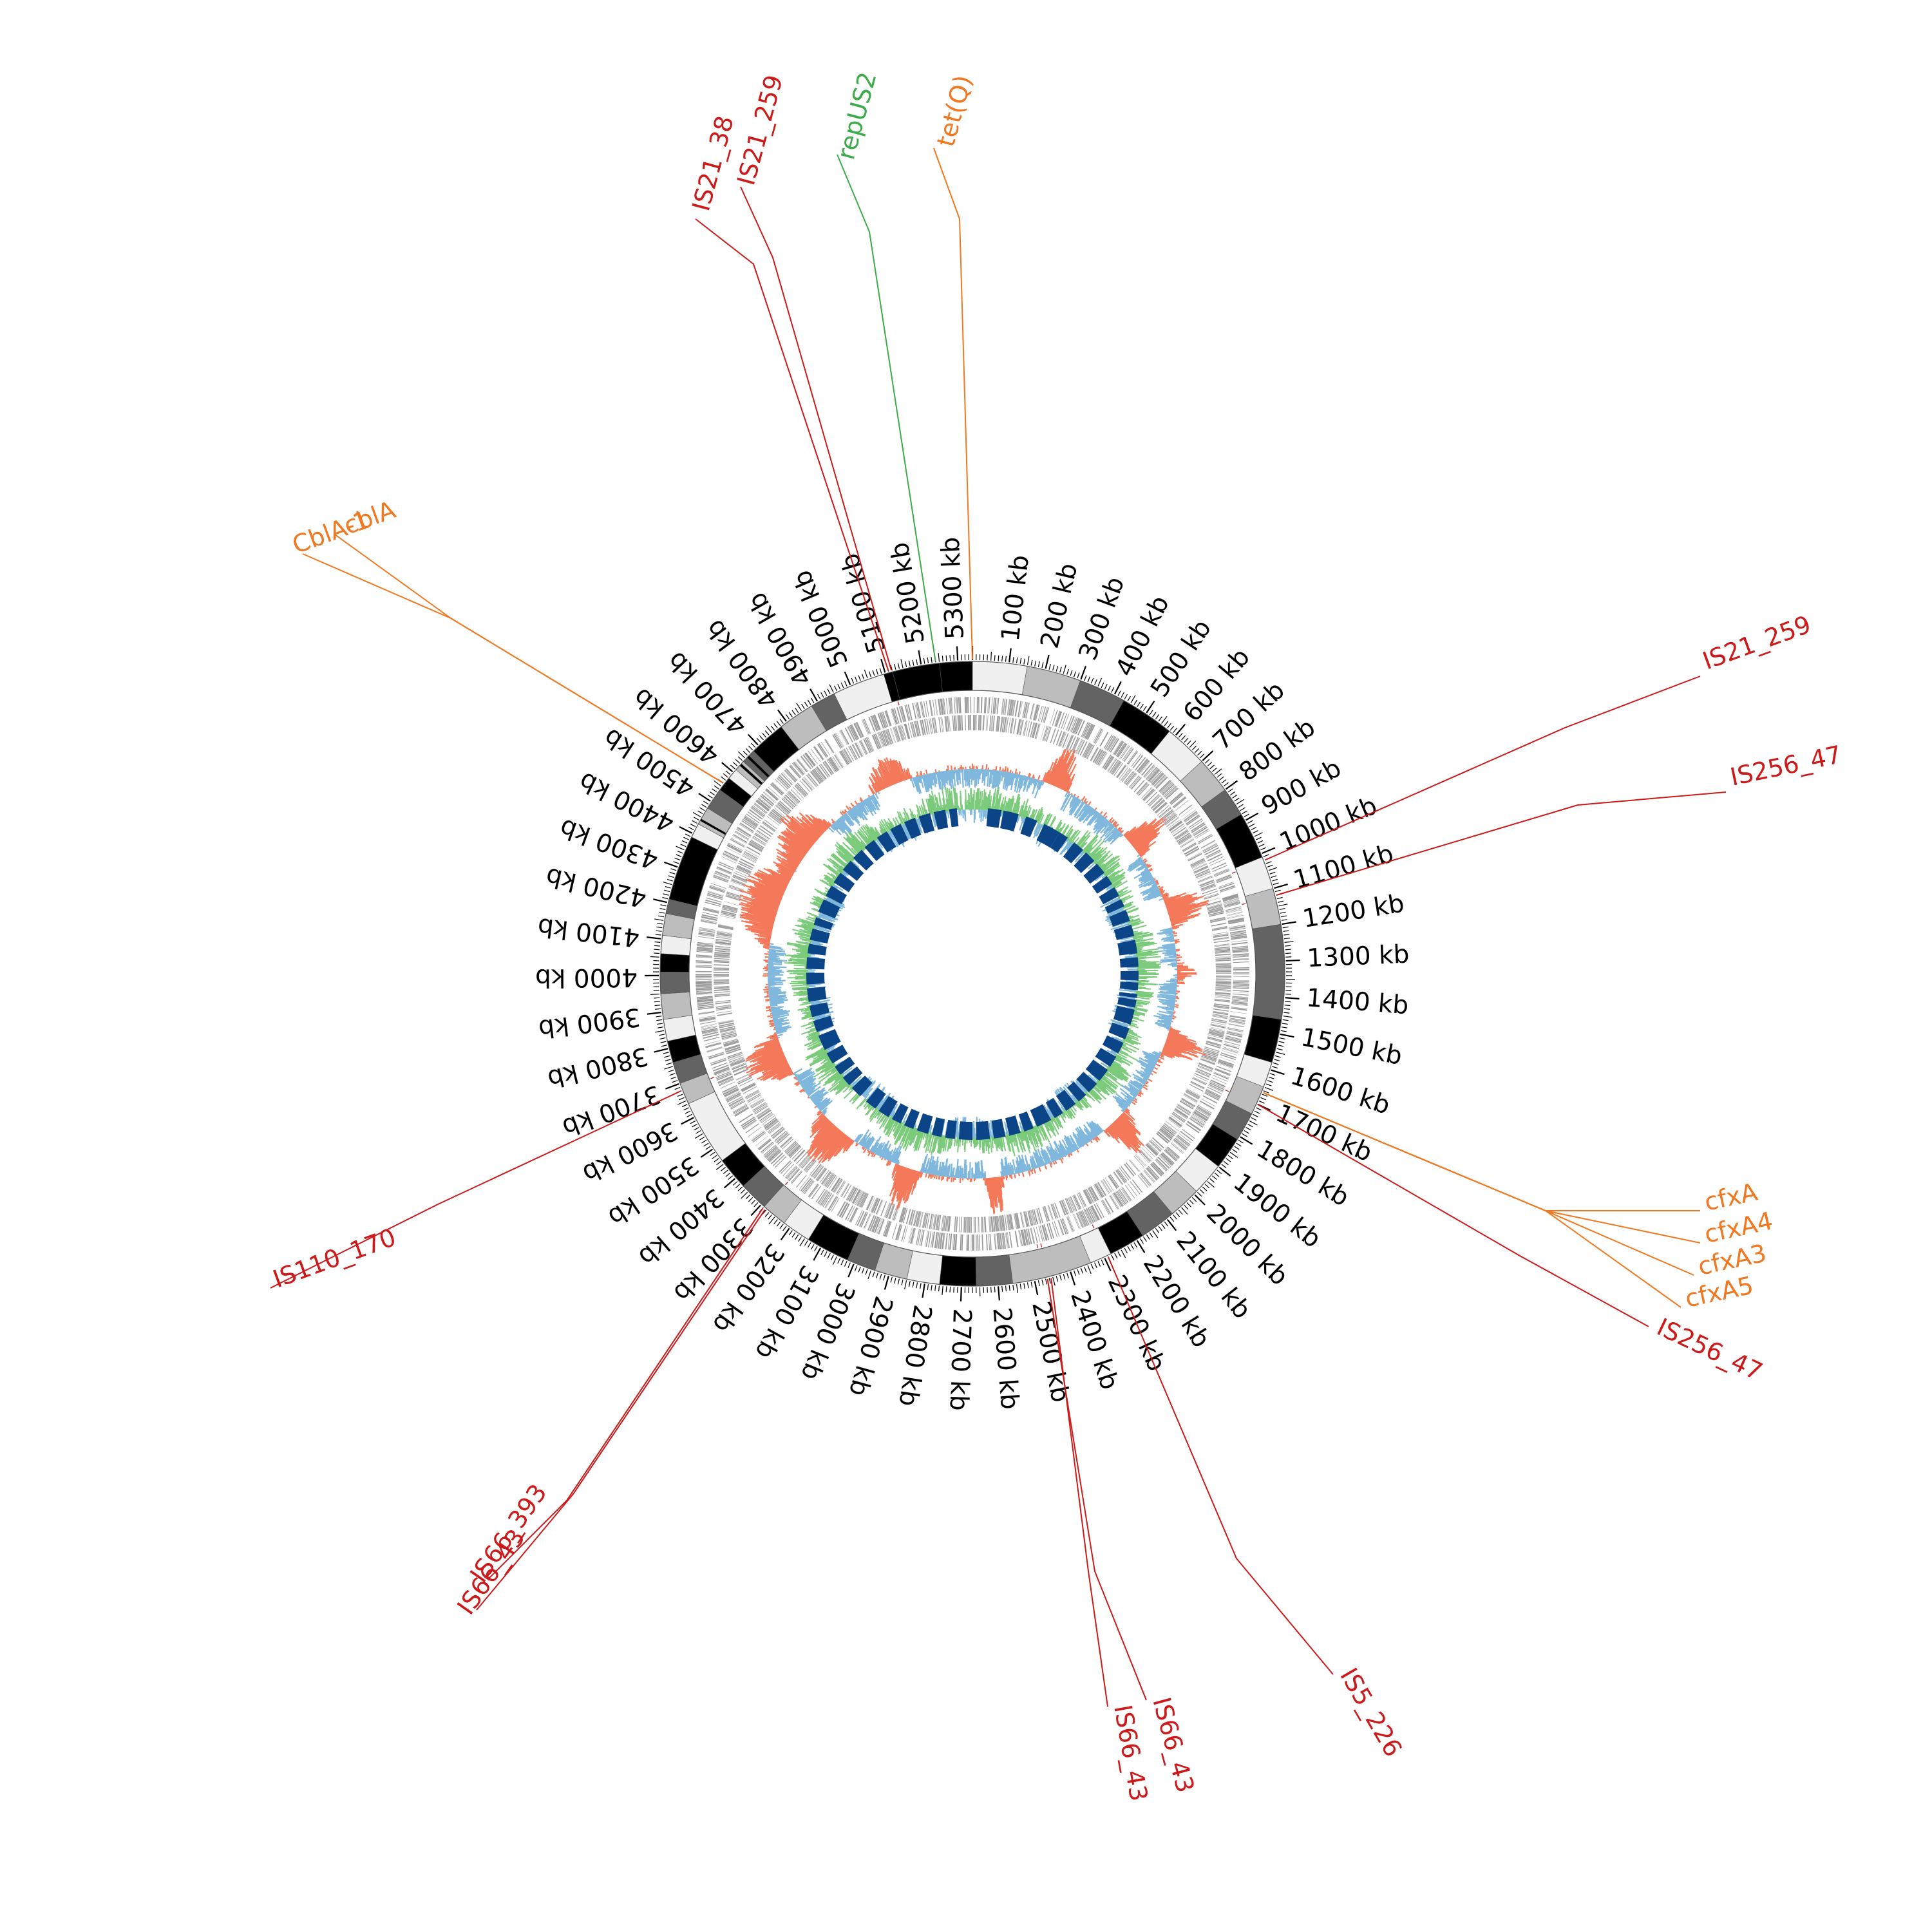 This screenshot has width=1932, height=1932. I want to click on contig-outline, so click(972, 974).